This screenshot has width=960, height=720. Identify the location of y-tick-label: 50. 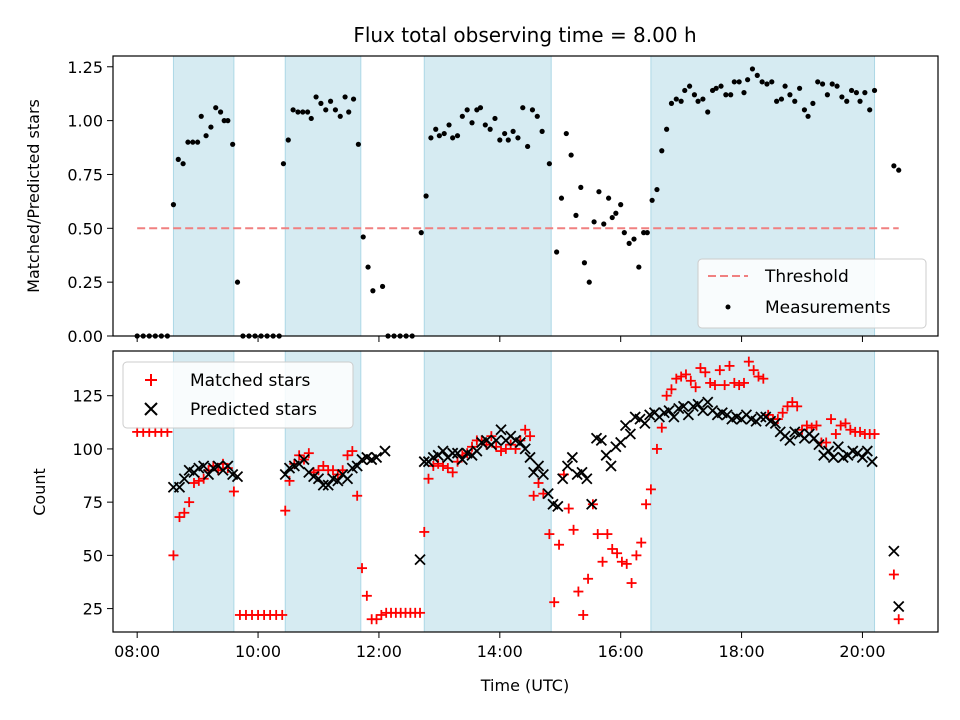
(93, 555).